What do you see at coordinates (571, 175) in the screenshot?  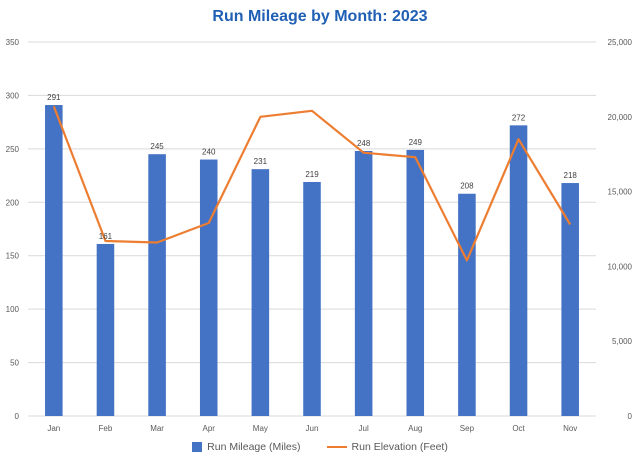 I see `bar-data-label: 218` at bounding box center [571, 175].